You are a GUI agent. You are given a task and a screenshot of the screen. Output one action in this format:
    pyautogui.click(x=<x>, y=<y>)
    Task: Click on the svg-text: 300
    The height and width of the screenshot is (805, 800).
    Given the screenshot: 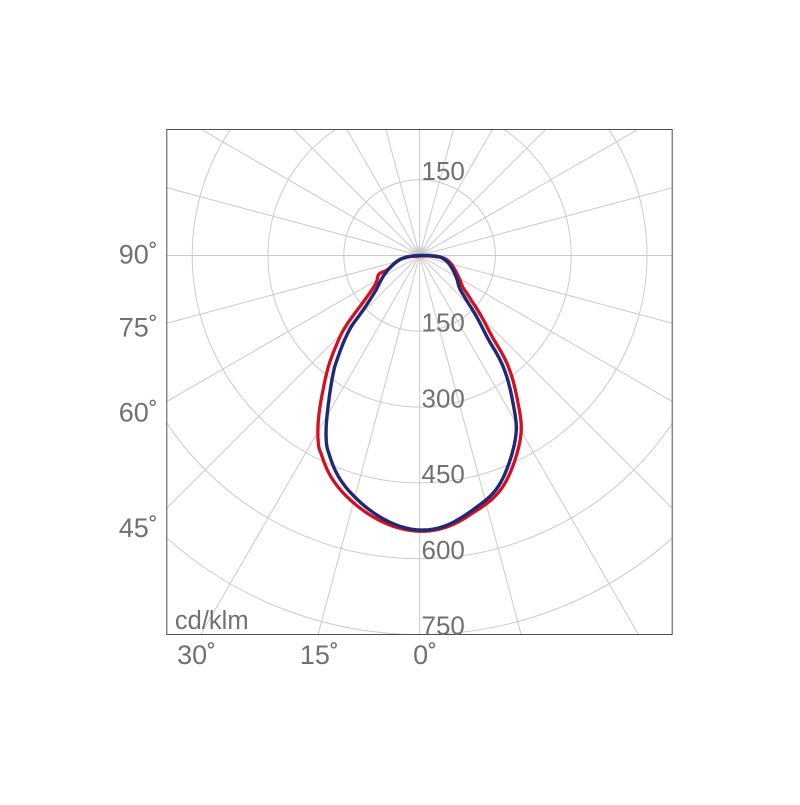 What is the action you would take?
    pyautogui.click(x=443, y=398)
    